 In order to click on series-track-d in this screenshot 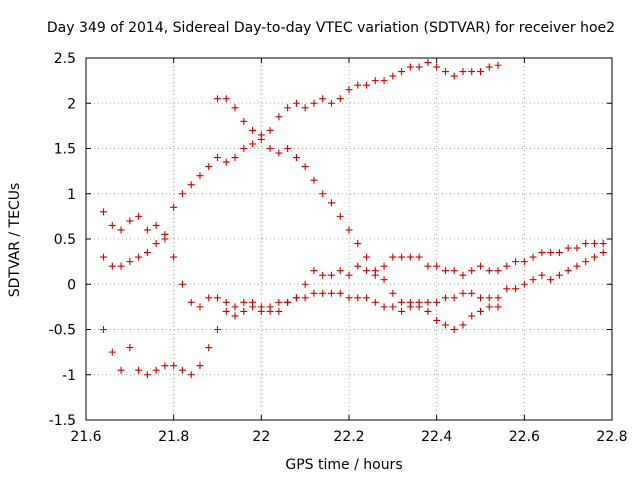, I will do `click(358, 99)`.